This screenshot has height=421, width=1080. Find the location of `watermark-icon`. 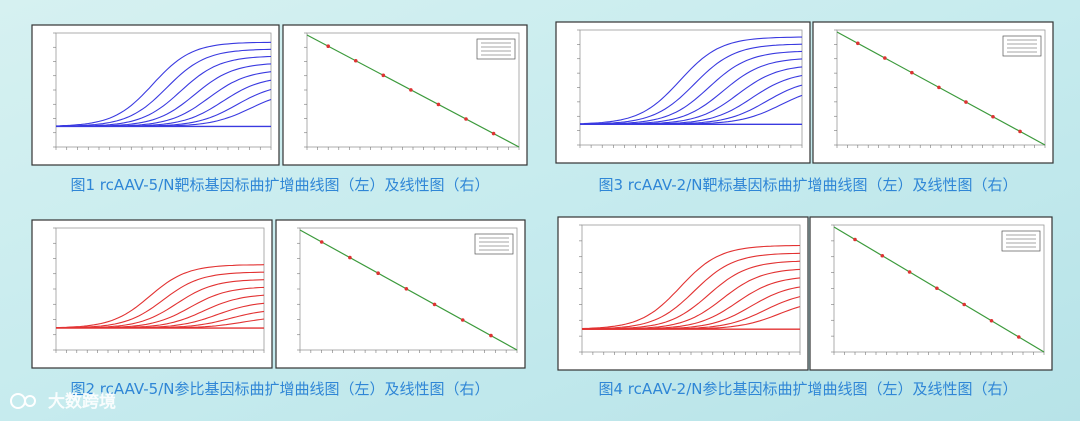

watermark-icon is located at coordinates (30, 401).